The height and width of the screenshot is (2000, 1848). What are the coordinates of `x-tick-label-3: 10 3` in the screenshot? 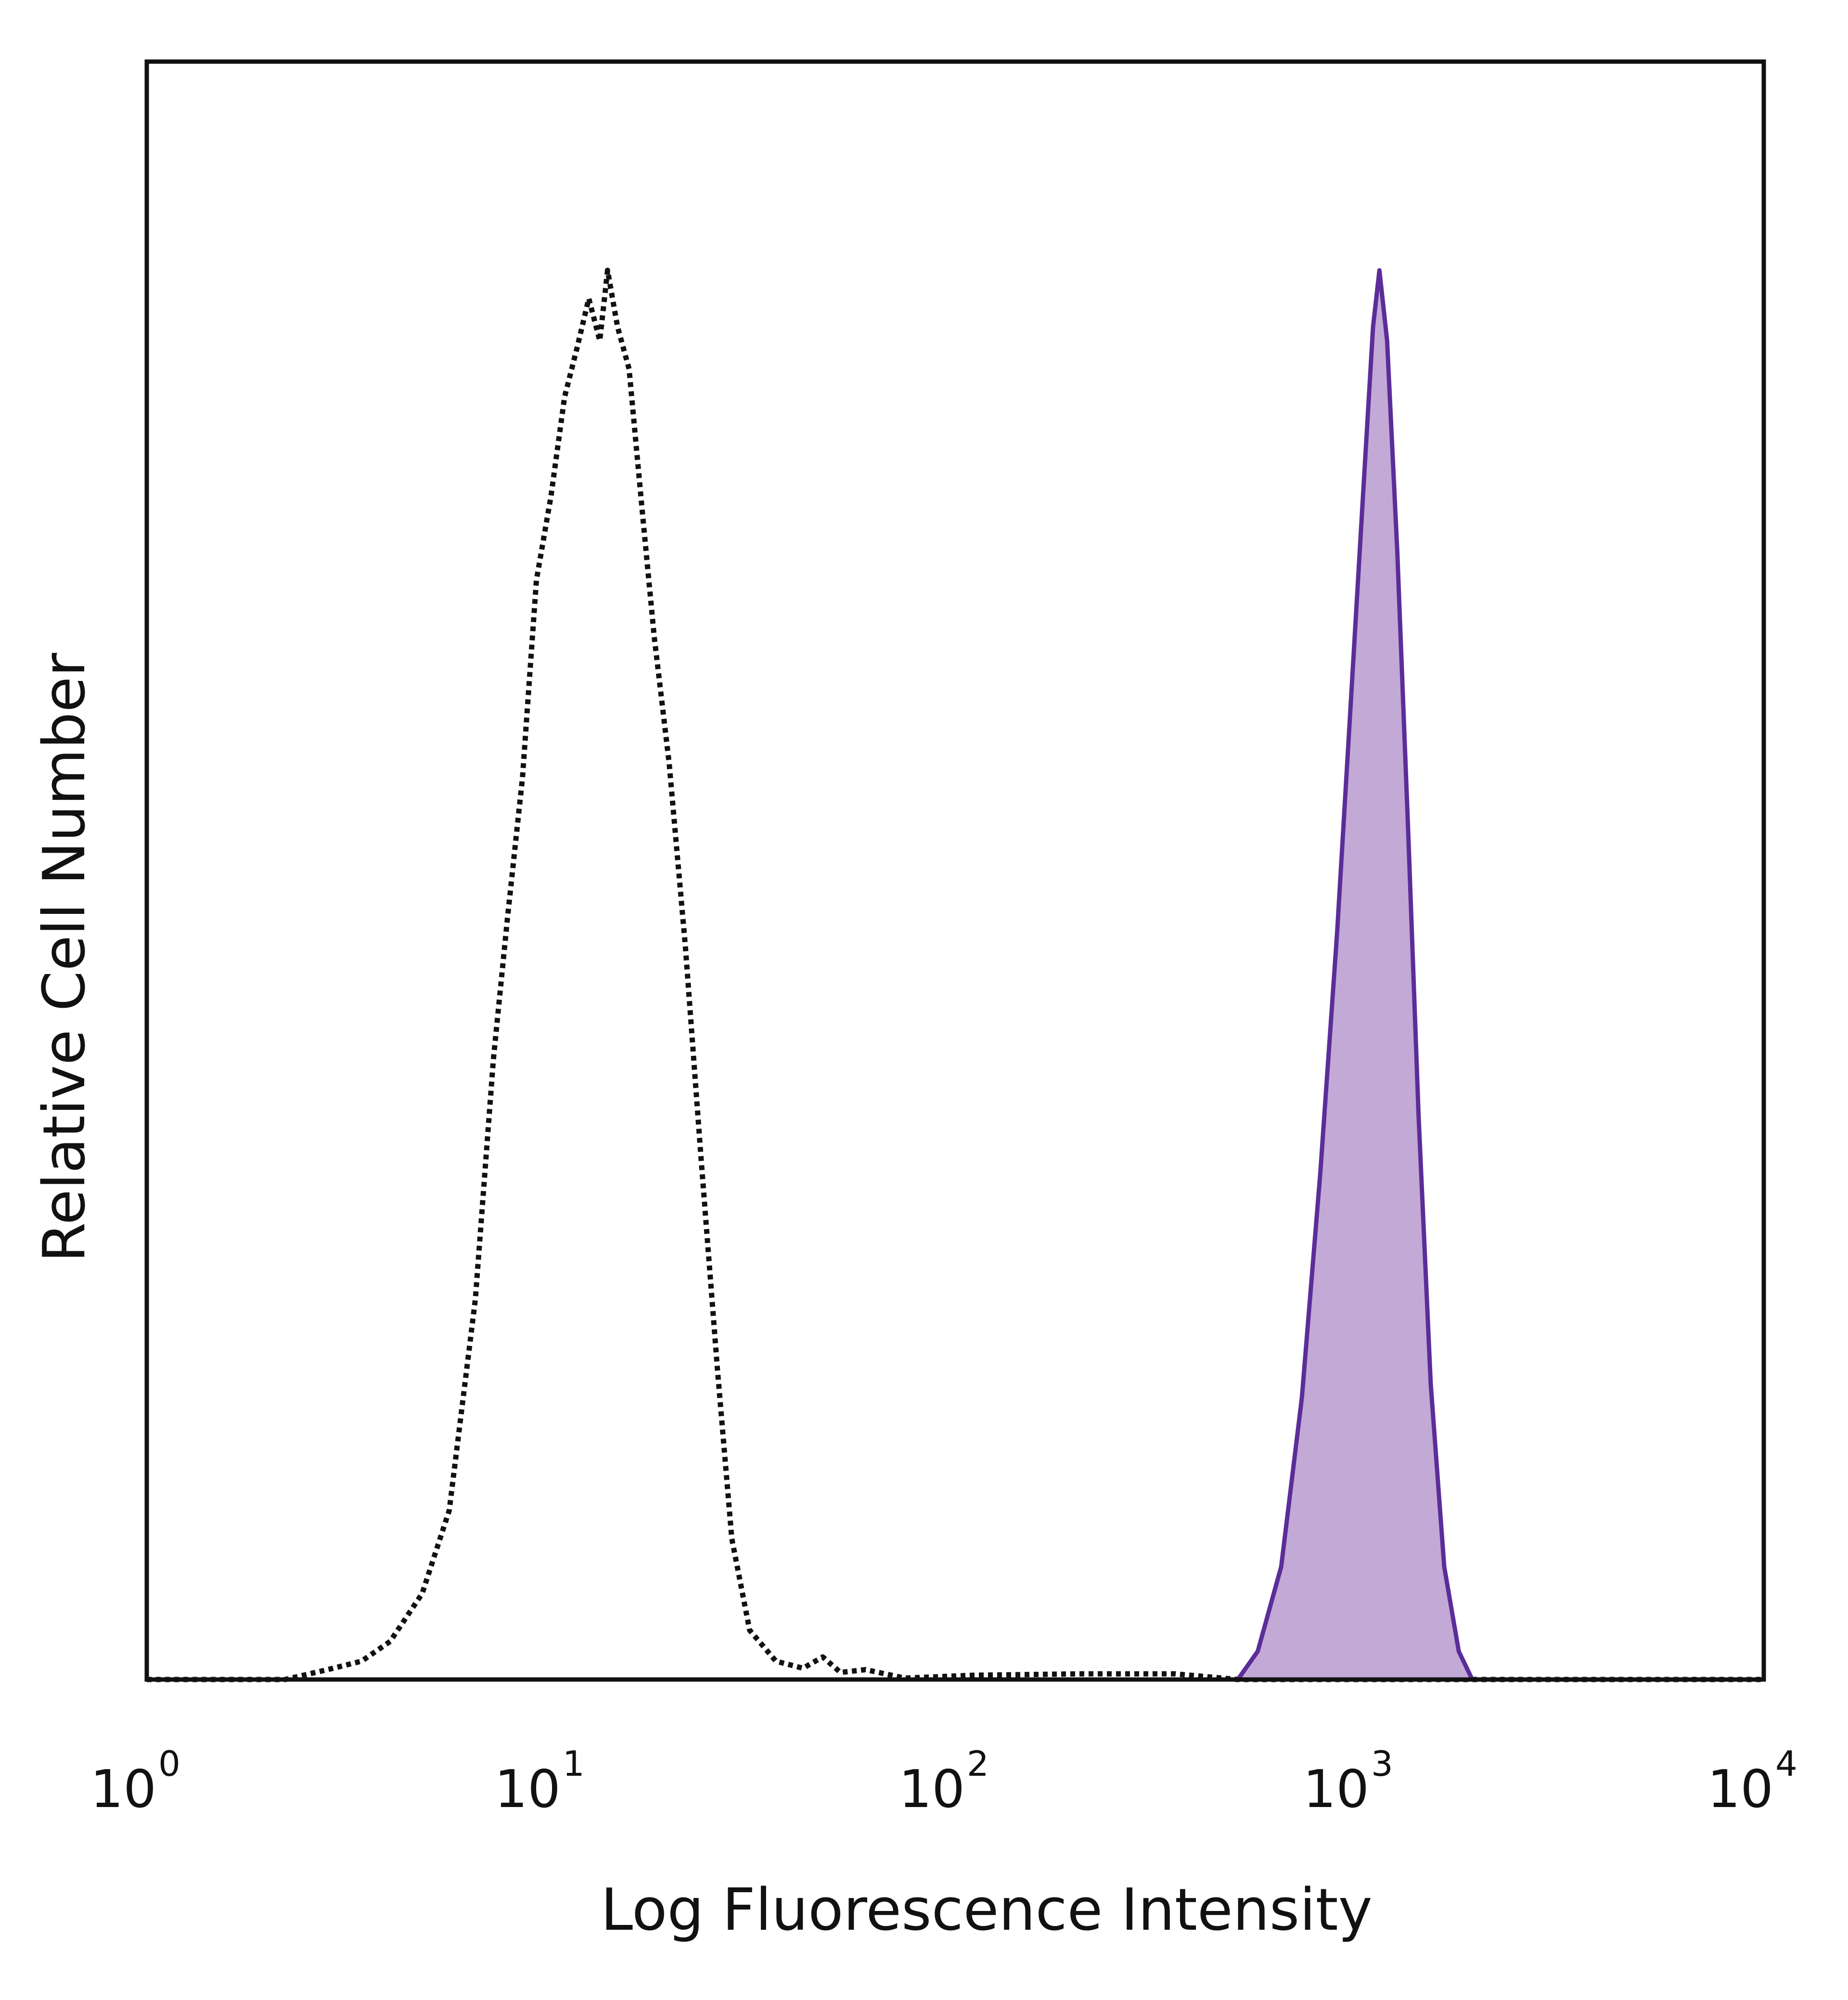 It's located at (1348, 1782).